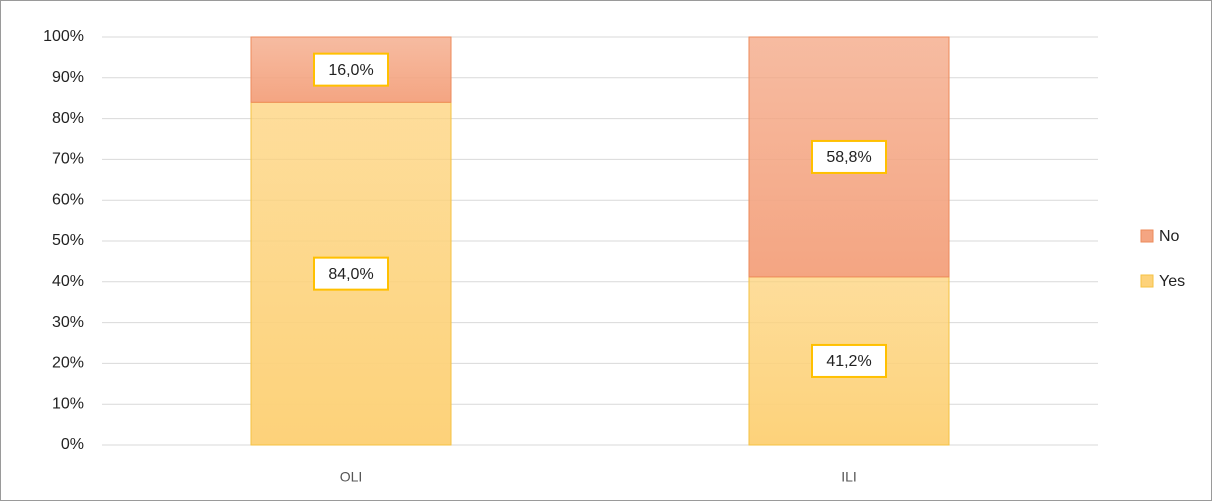 The image size is (1212, 501). Describe the element at coordinates (849, 477) in the screenshot. I see `x-tick-label: ILI` at that location.